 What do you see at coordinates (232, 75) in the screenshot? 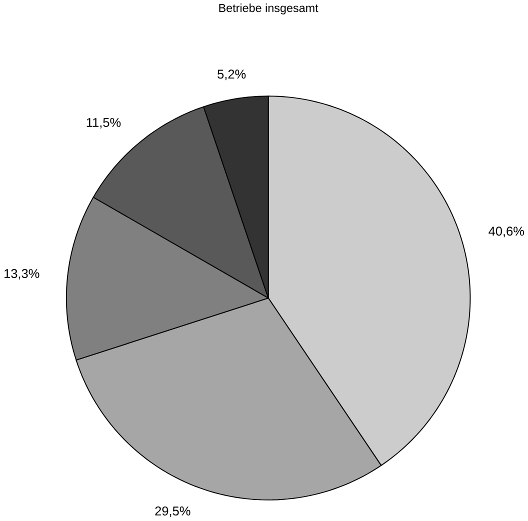
I see `data-label: 5,2%` at bounding box center [232, 75].